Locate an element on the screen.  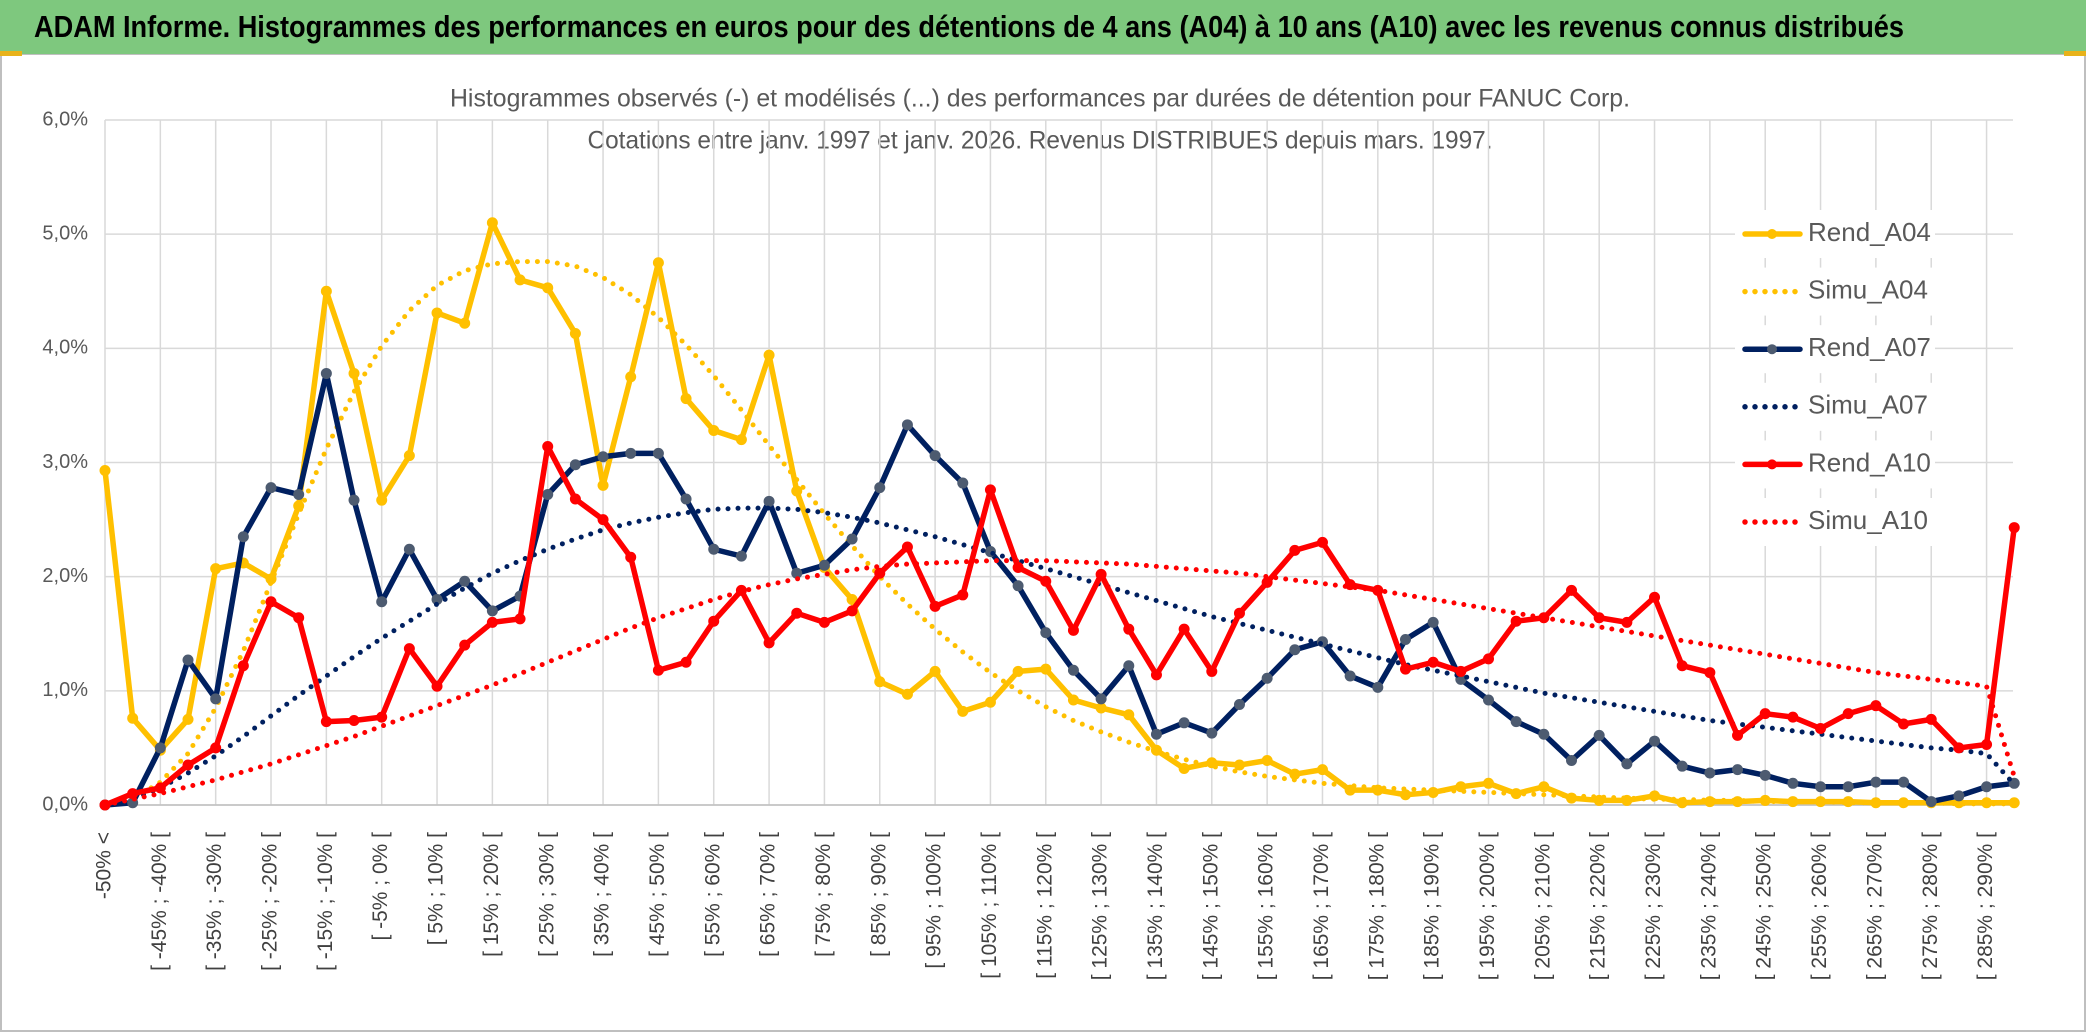
x-tick-label: [ 25% ; 30% [ is located at coordinates (546, 894).